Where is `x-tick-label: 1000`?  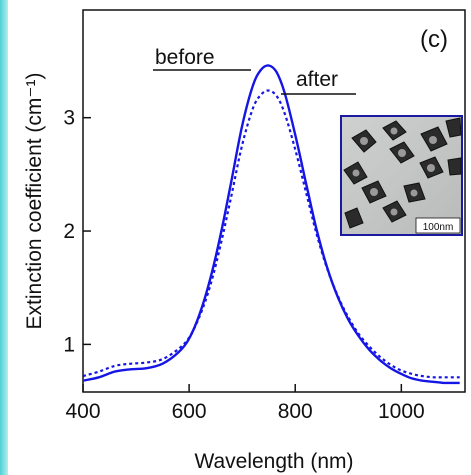 x-tick-label: 1000 is located at coordinates (401, 411).